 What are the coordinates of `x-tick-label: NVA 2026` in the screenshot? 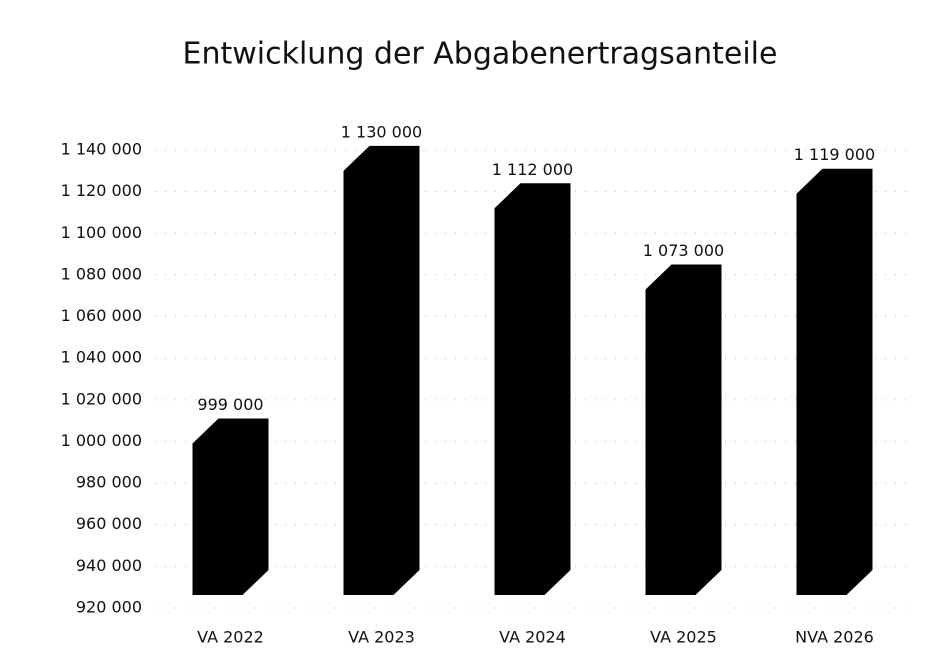 It's located at (834, 637).